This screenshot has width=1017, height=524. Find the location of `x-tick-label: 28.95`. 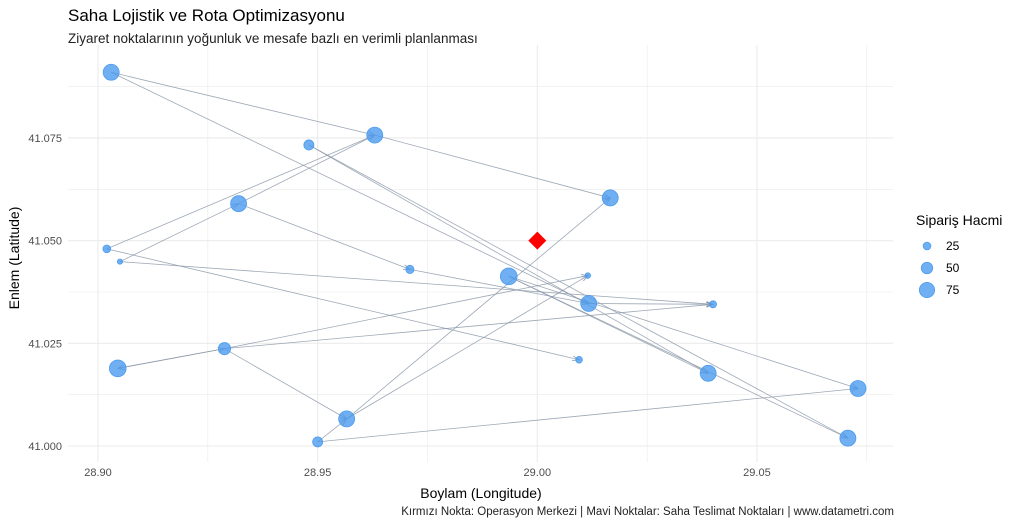

x-tick-label: 28.95 is located at coordinates (318, 473).